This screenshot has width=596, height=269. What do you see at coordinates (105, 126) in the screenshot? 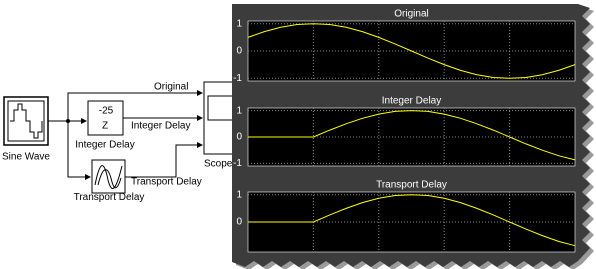
I see `block-symbol: Z` at bounding box center [105, 126].